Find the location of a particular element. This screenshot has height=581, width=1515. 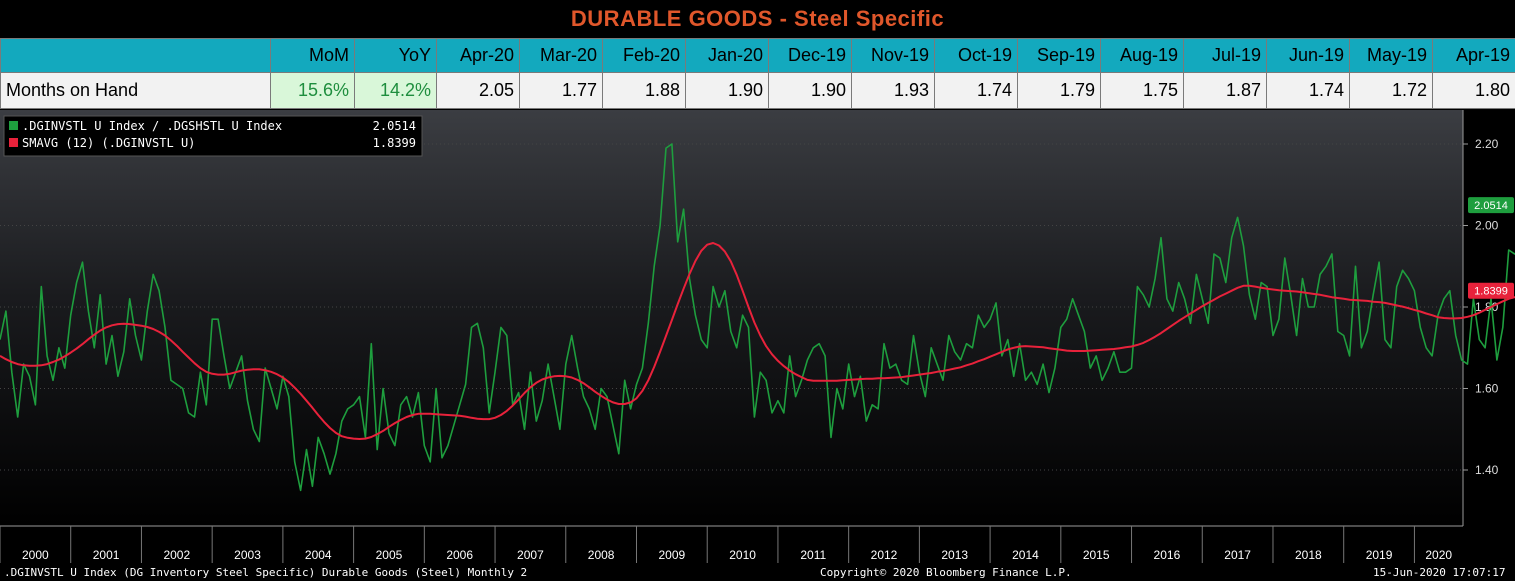

header-cell is located at coordinates (135, 55).